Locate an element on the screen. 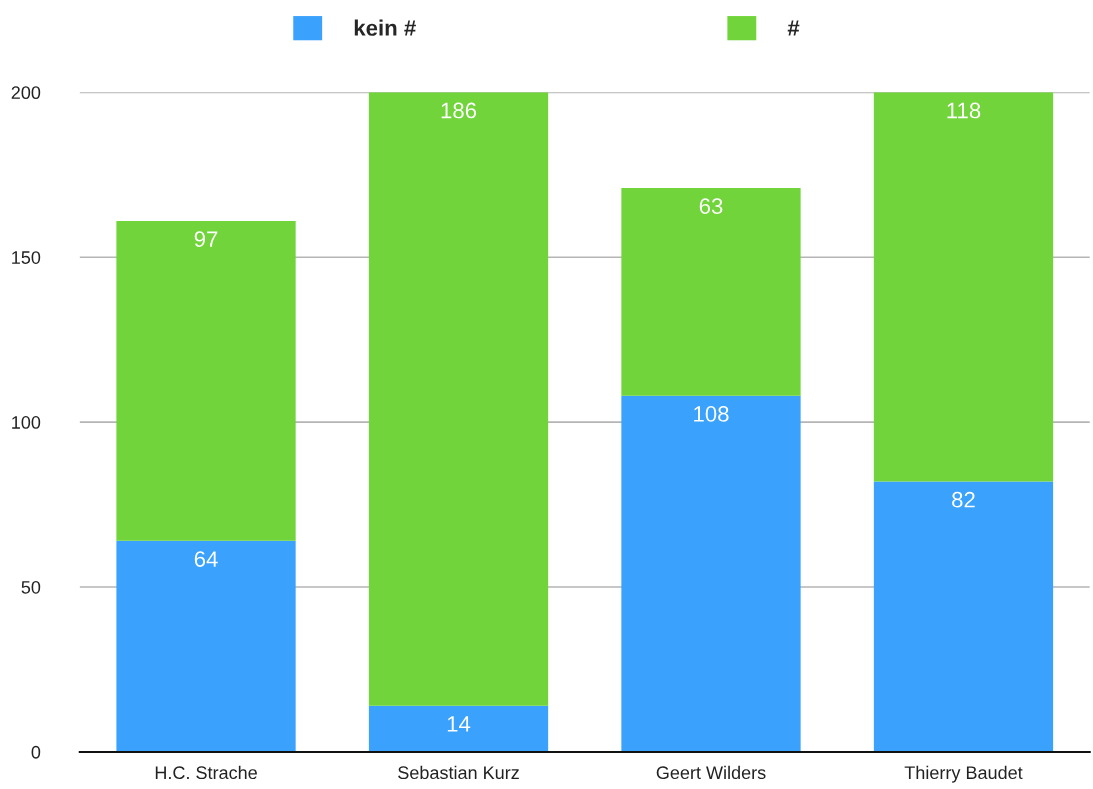 The width and height of the screenshot is (1093, 789). data-label: 186 is located at coordinates (459, 110).